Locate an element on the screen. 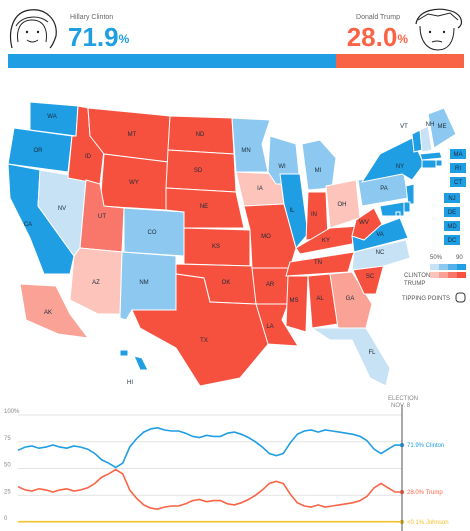 This screenshot has height=531, width=470. state-label-ia: IA is located at coordinates (260, 189).